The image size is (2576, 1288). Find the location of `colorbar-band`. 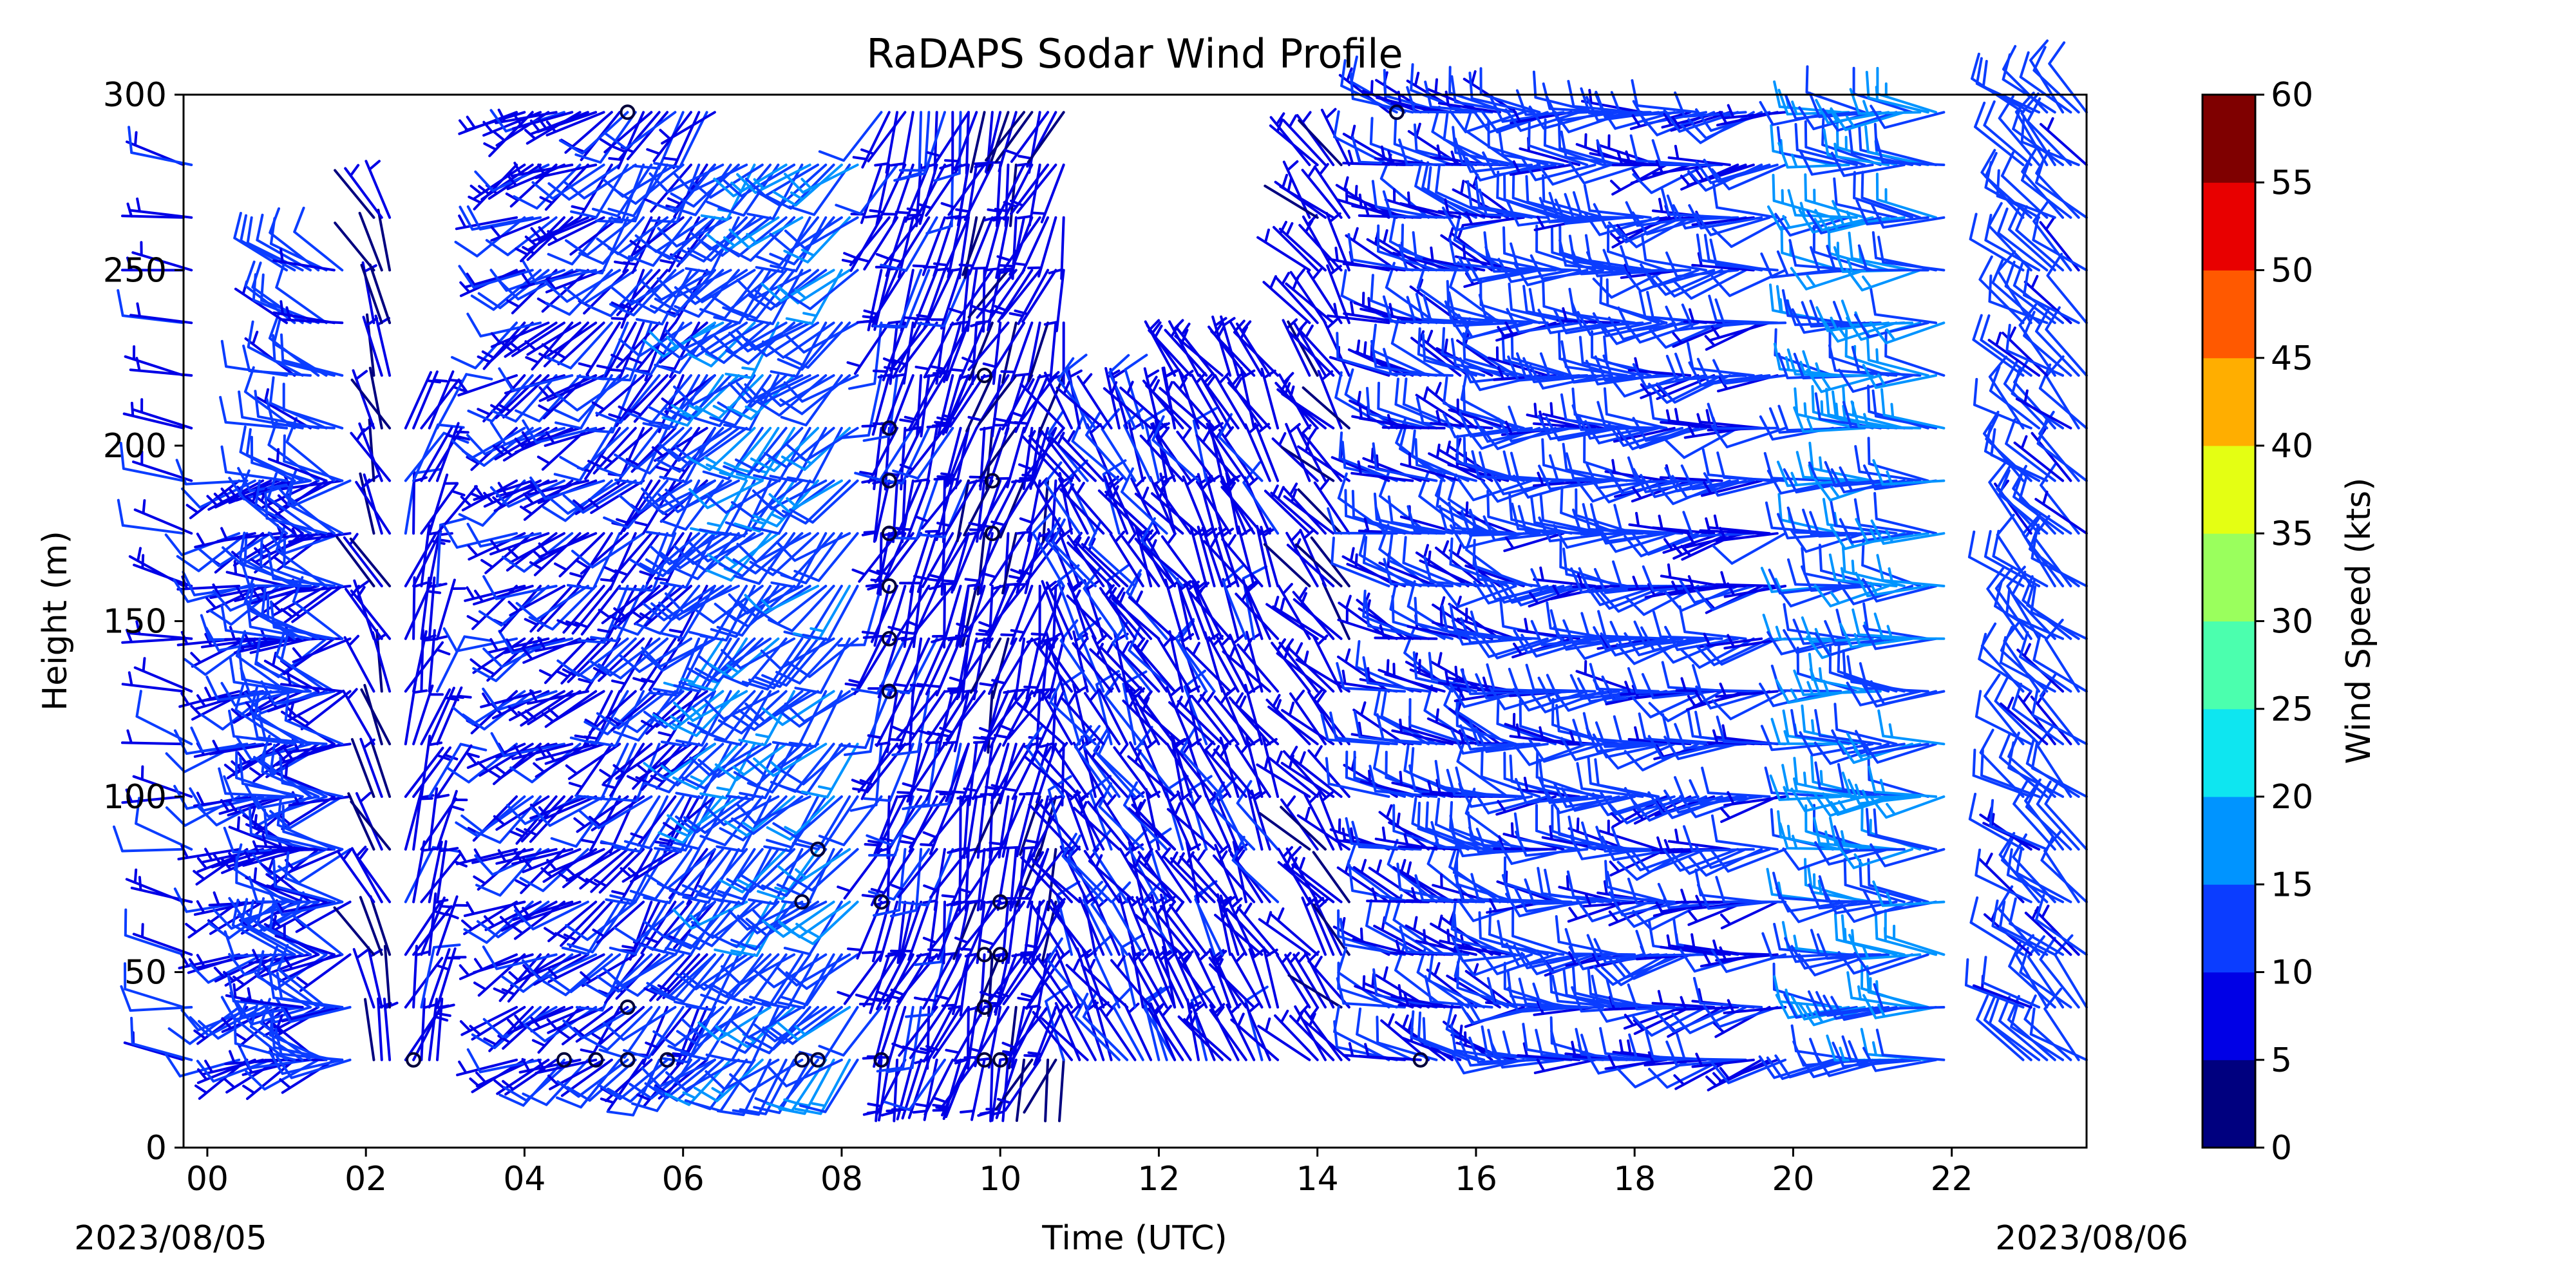

colorbar-band is located at coordinates (2229, 752).